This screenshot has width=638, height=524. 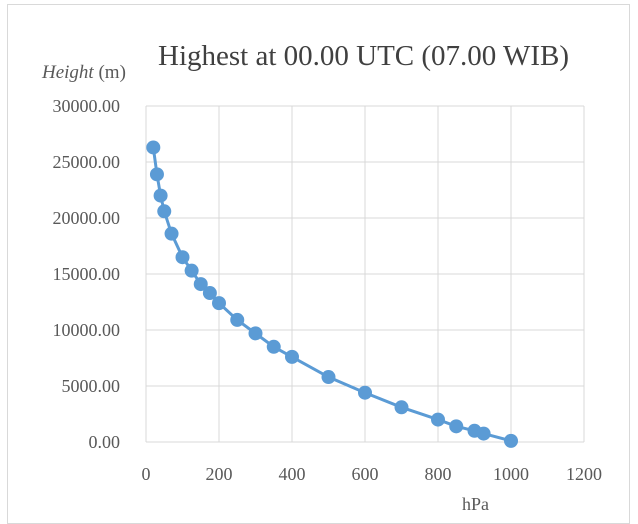 What do you see at coordinates (584, 474) in the screenshot?
I see `x-tick-label: 1200` at bounding box center [584, 474].